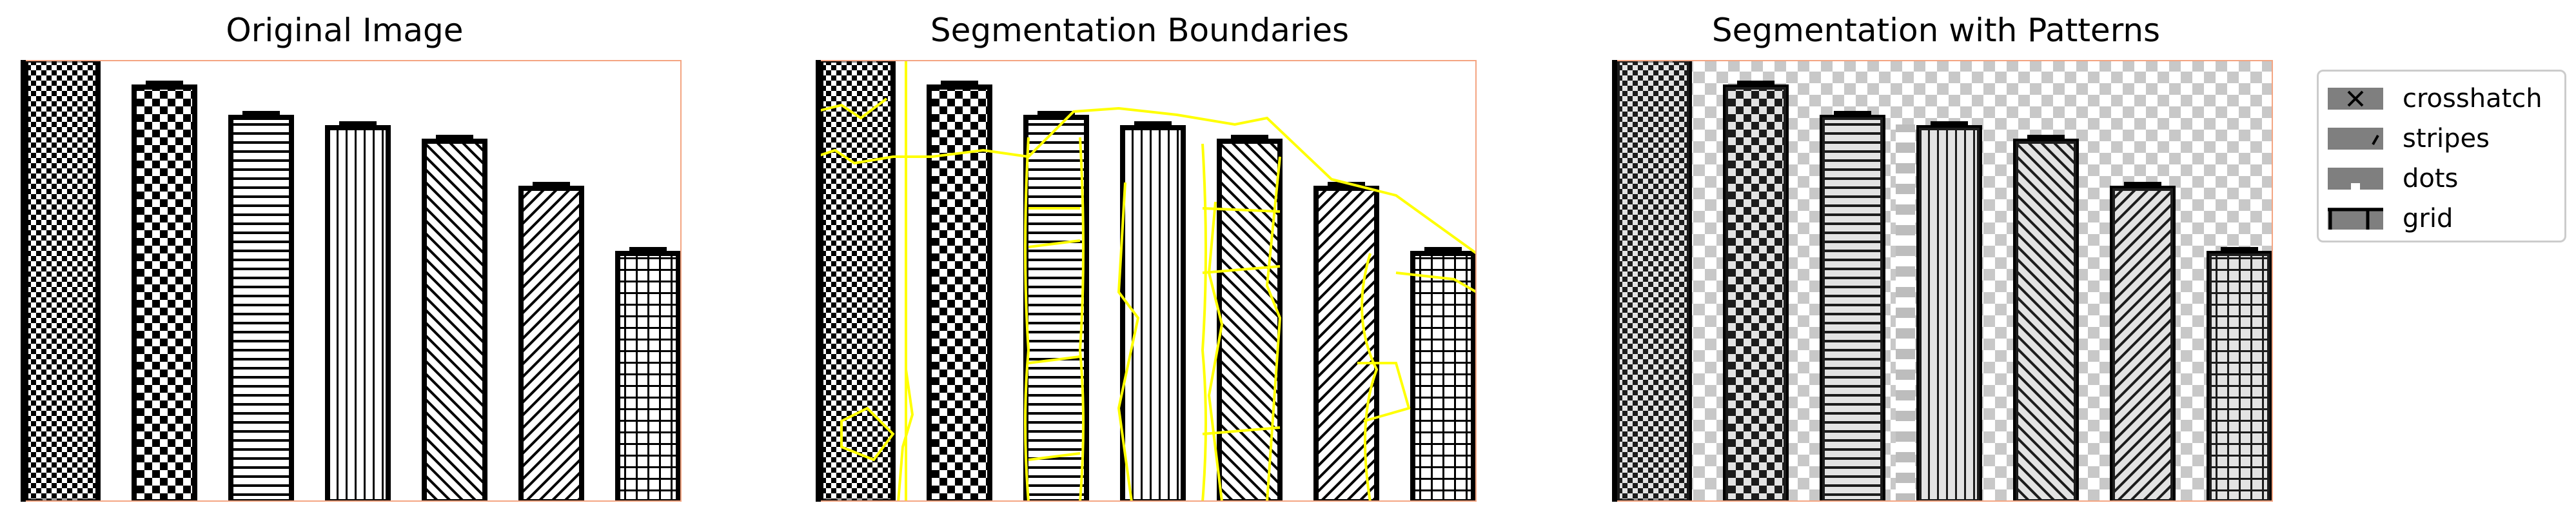 The image size is (2576, 523). I want to click on legend-label-stripes: stripes, so click(2446, 138).